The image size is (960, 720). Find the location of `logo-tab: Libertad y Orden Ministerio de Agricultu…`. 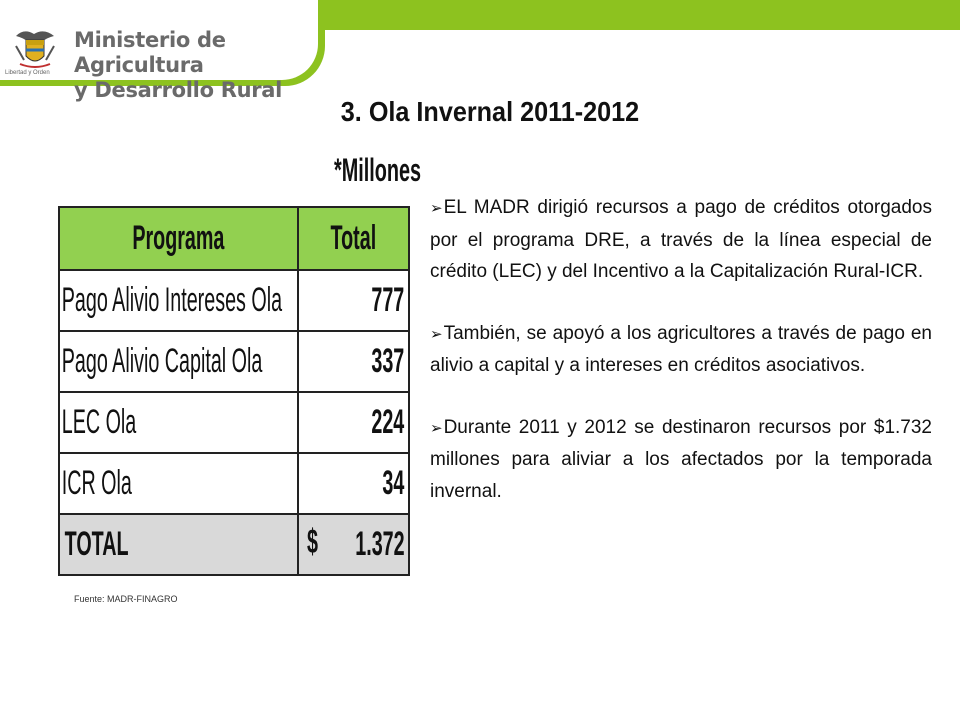

logo-tab: Libertad y Orden Ministerio de Agricultu… is located at coordinates (162, 51).